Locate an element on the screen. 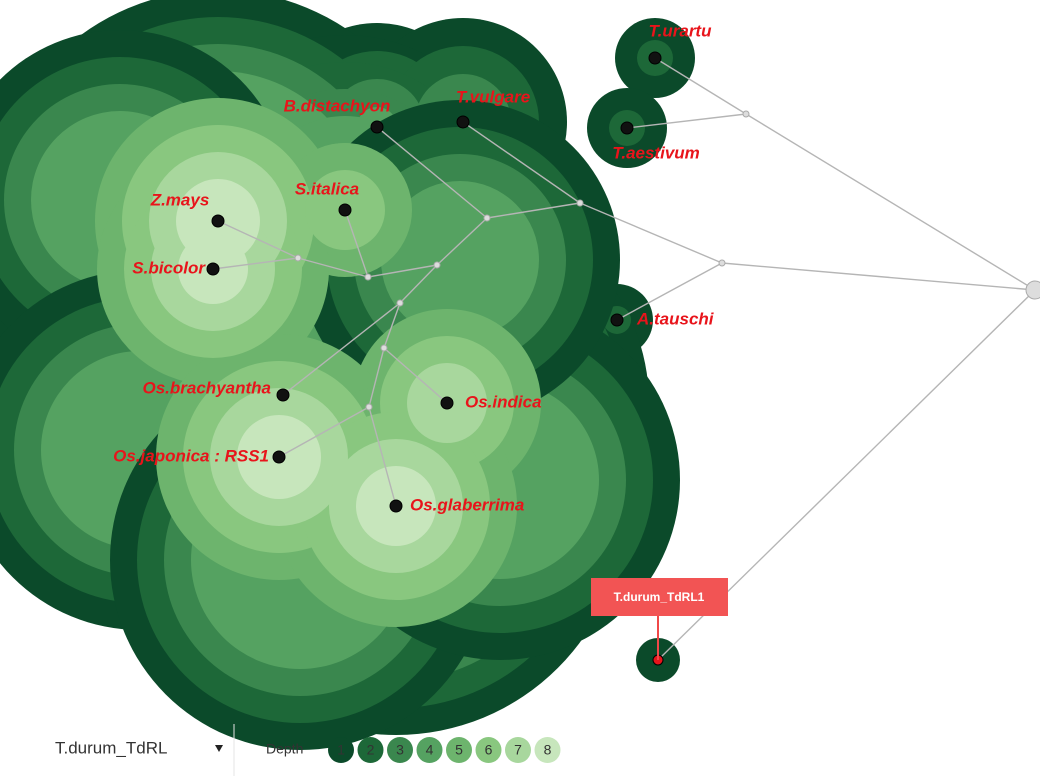 The width and height of the screenshot is (1040, 778). depth-number: 3 is located at coordinates (400, 750).